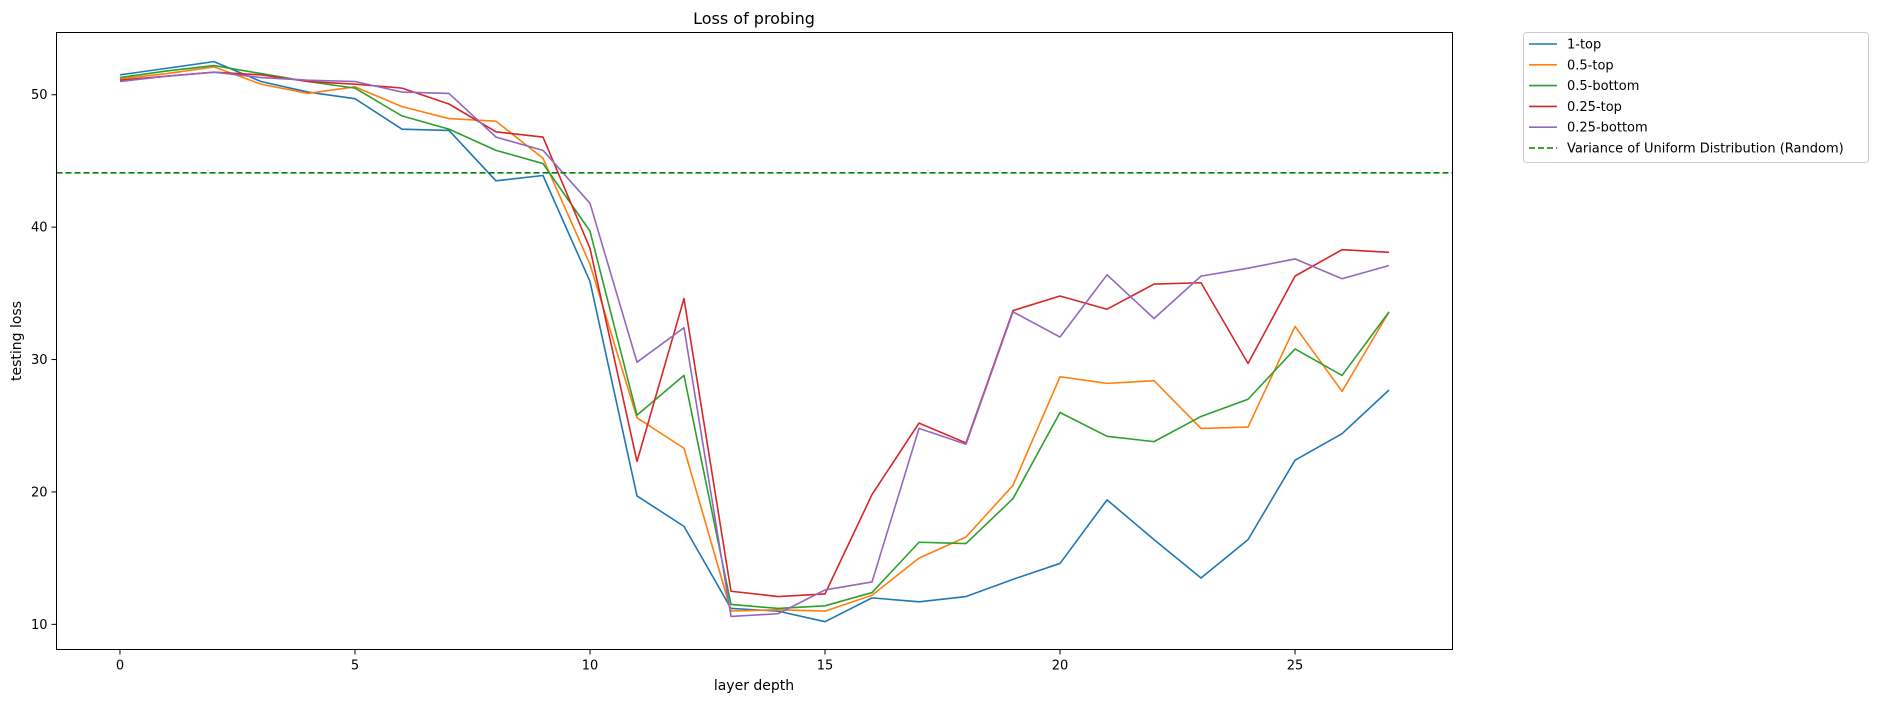 Image resolution: width=1877 pixels, height=701 pixels. Describe the element at coordinates (825, 666) in the screenshot. I see `x-tick-label: 15` at that location.